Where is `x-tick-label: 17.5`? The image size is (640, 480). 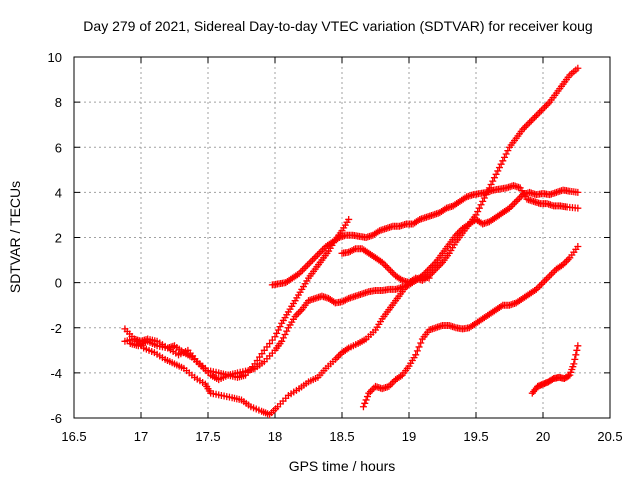
x-tick-label: 17.5 is located at coordinates (207, 436).